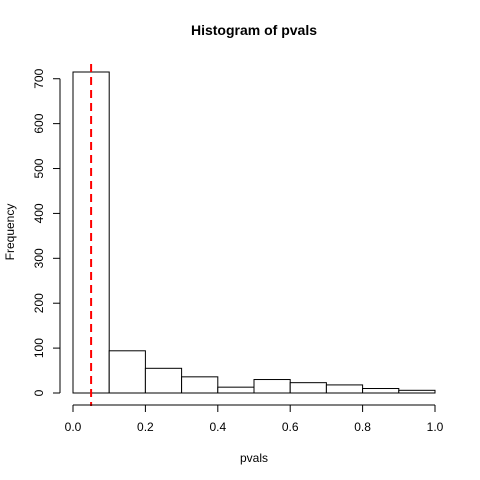  What do you see at coordinates (39, 168) in the screenshot?
I see `y-tick-label: 500` at bounding box center [39, 168].